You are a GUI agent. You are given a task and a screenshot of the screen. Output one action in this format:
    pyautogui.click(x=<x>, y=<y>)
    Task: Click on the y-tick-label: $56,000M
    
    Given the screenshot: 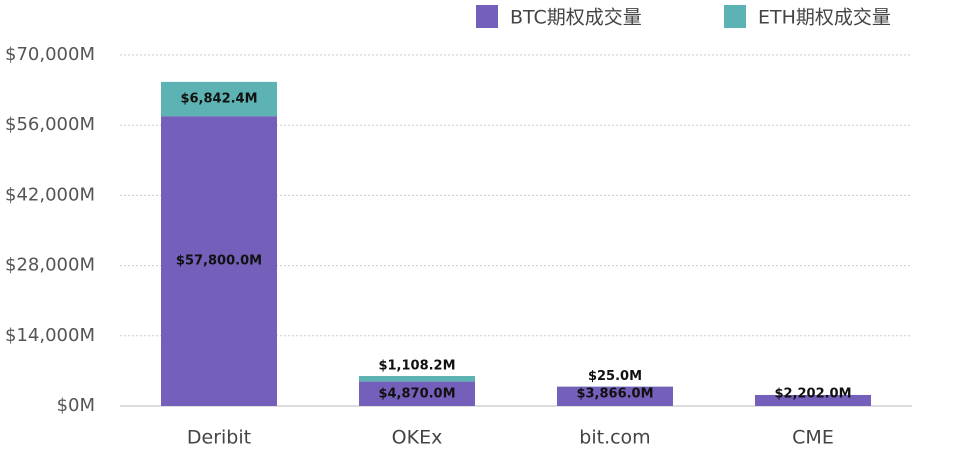 What is the action you would take?
    pyautogui.click(x=50, y=124)
    